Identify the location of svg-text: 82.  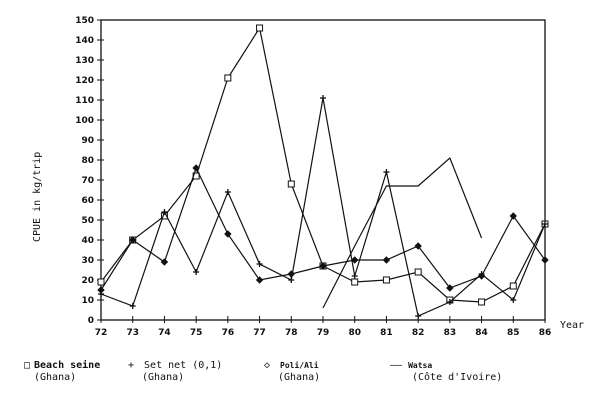
(418, 333).